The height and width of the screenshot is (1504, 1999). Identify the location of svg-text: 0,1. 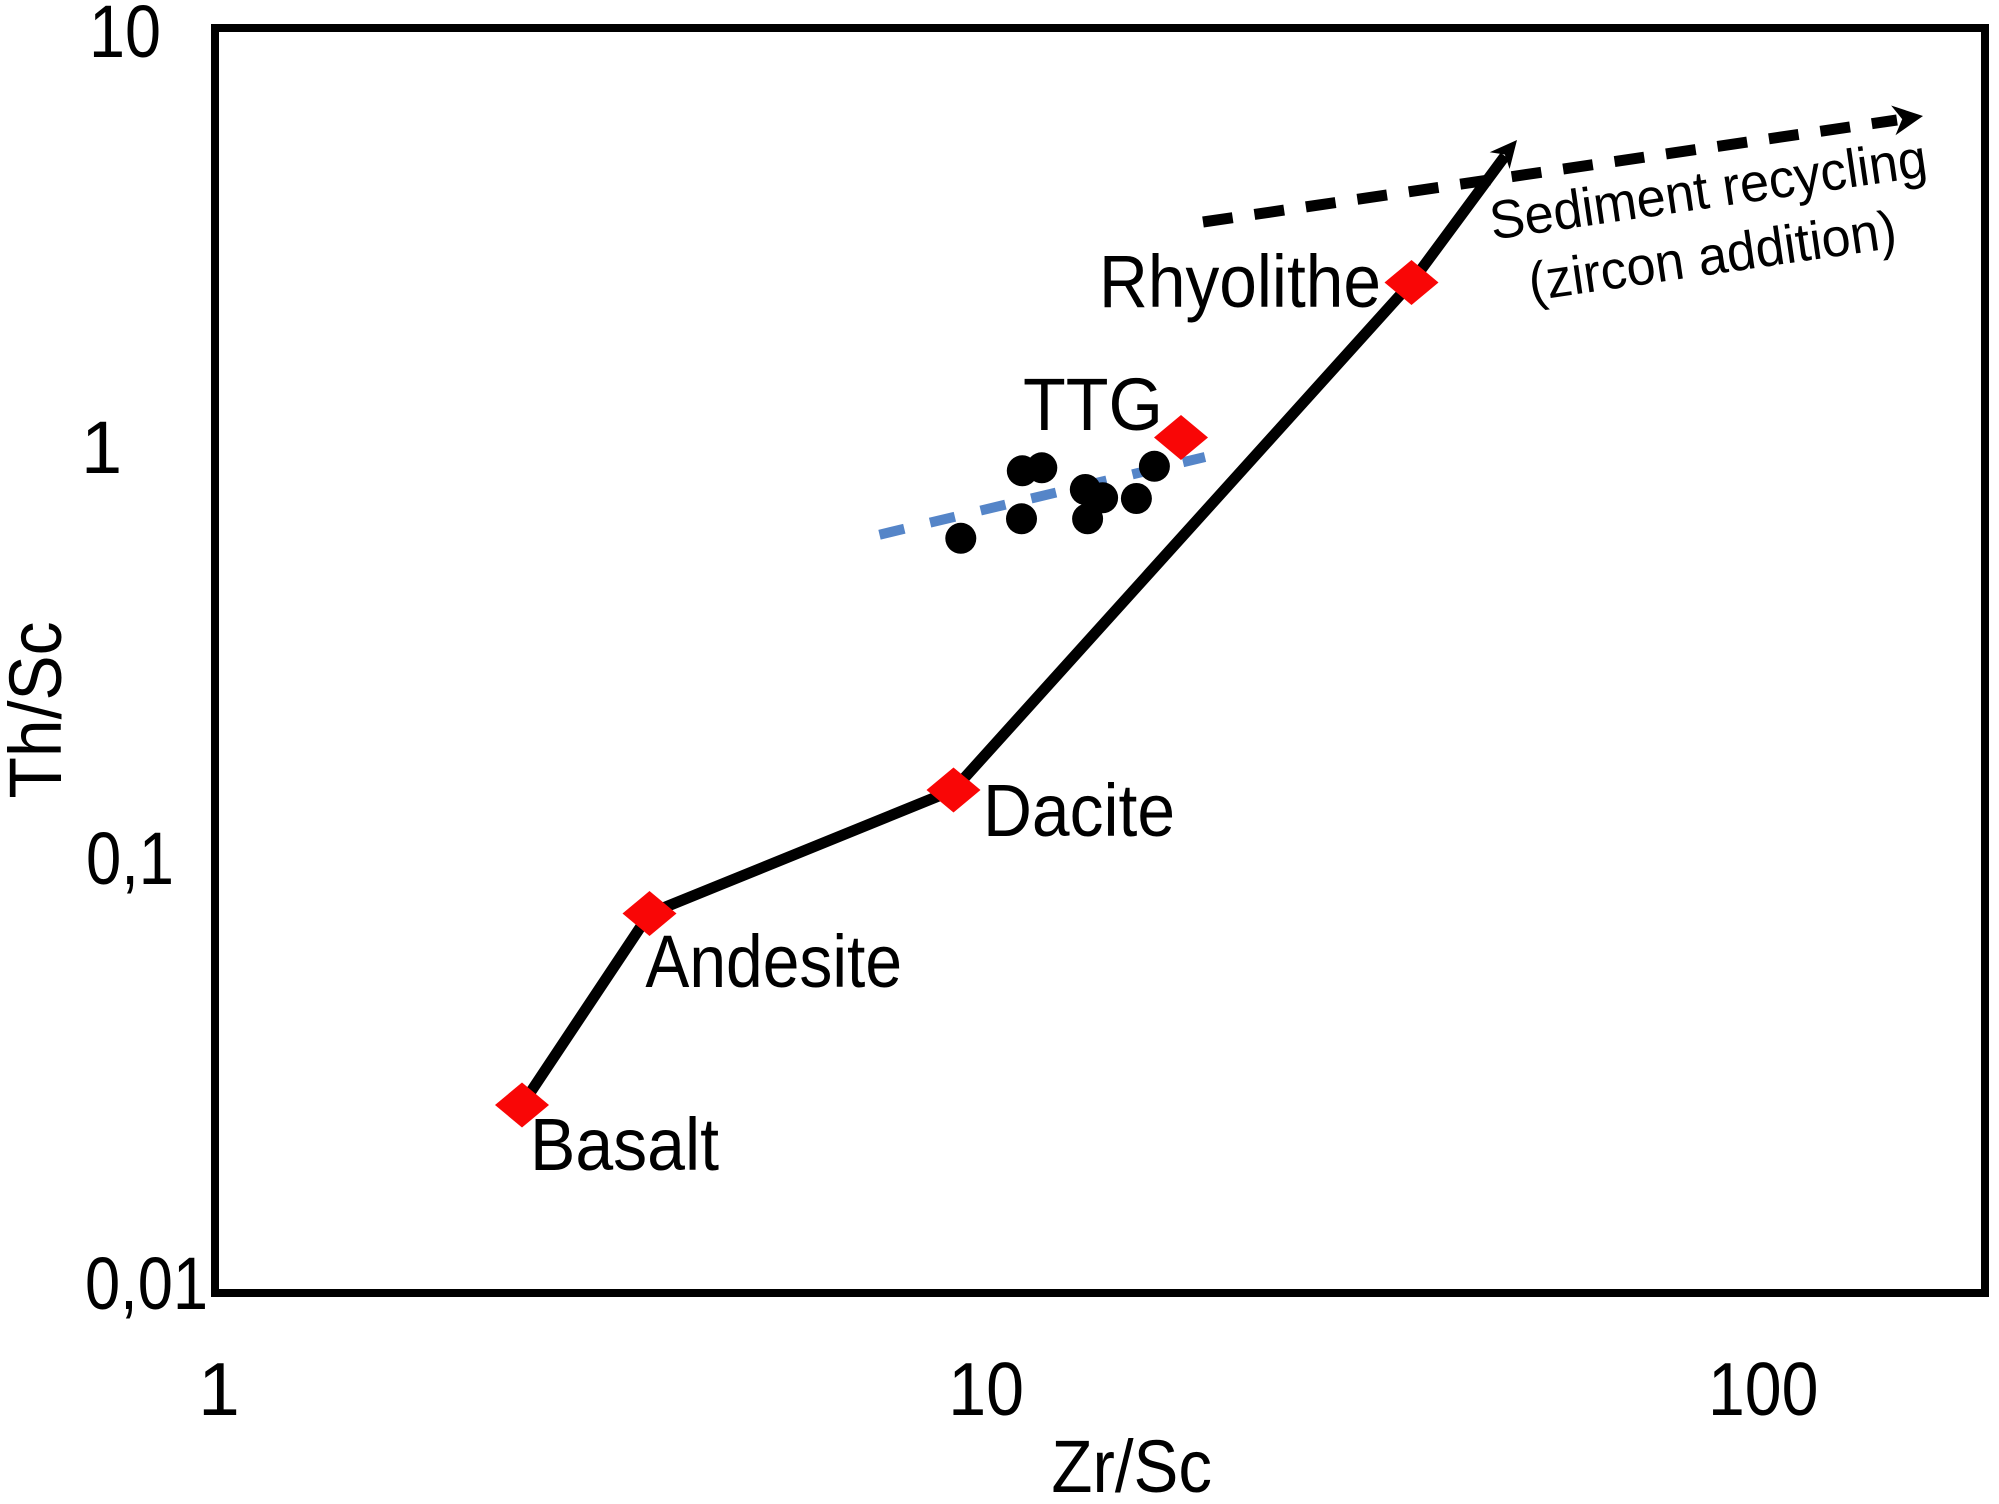
(130, 858).